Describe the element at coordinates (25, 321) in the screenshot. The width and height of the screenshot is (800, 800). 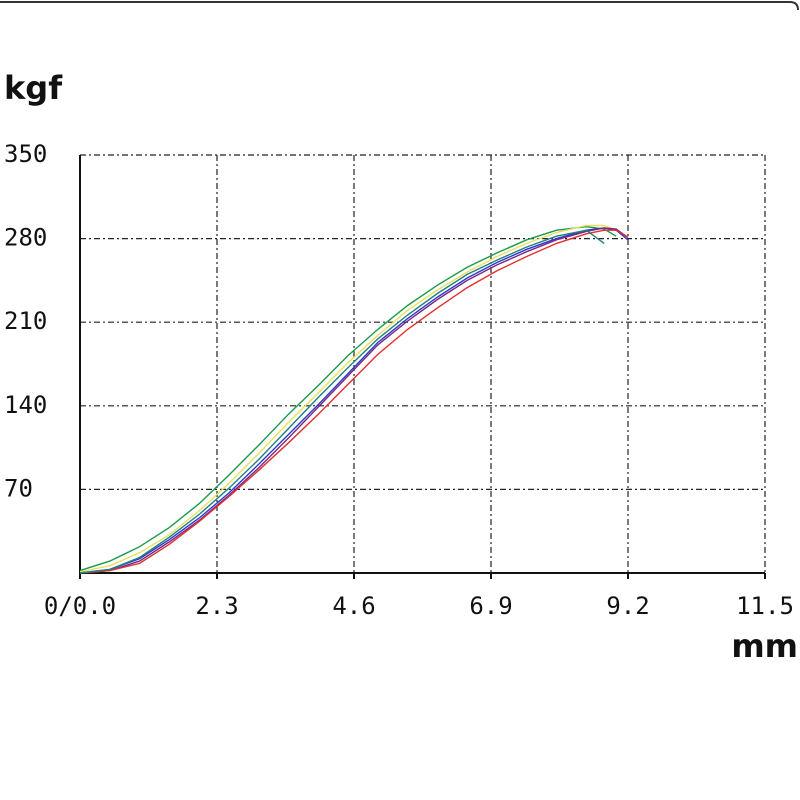
I see `y-tick-label: 210` at that location.